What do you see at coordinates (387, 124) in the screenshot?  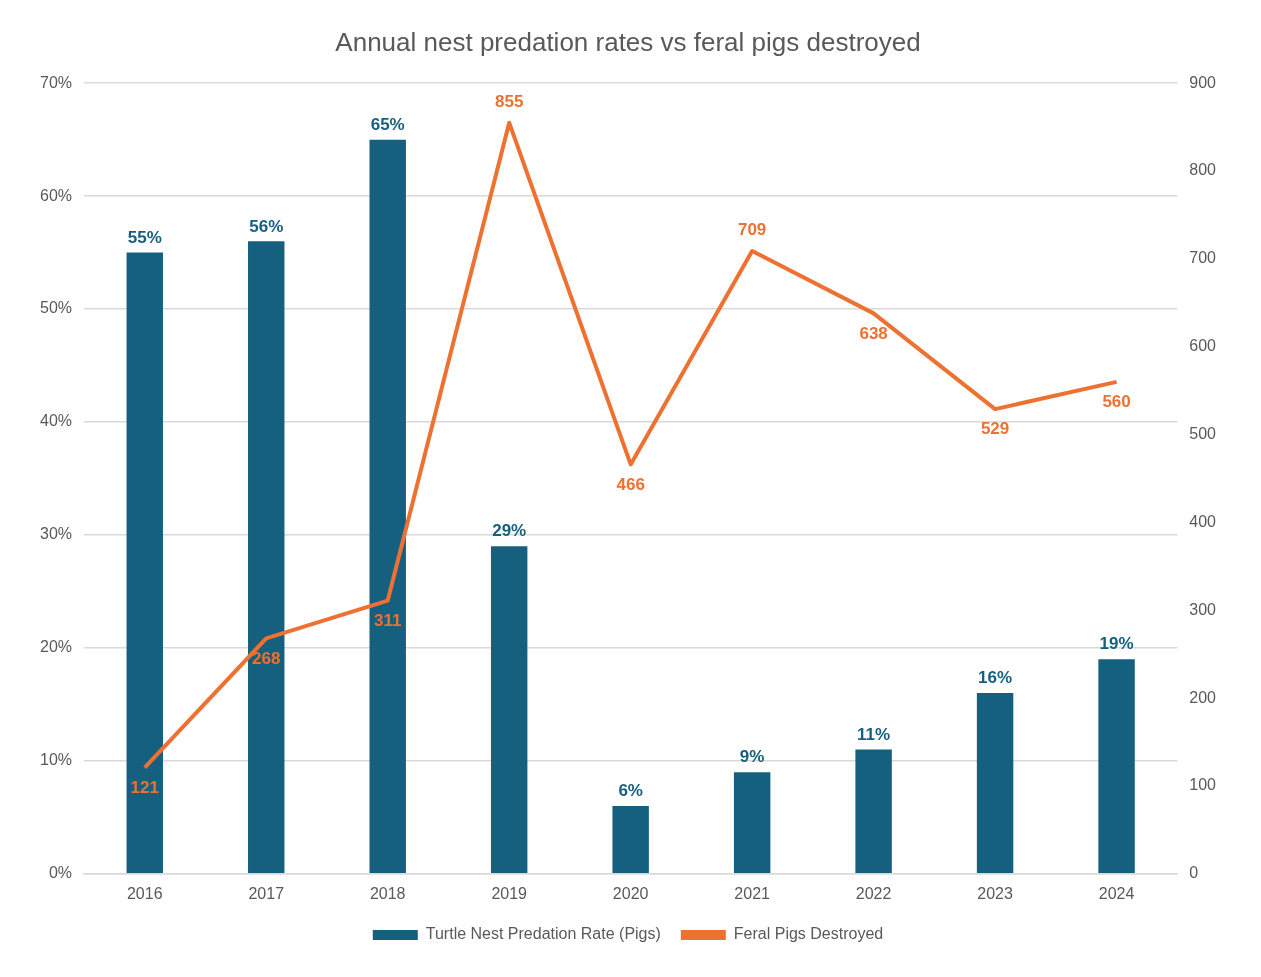 I see `data-label: 65%` at bounding box center [387, 124].